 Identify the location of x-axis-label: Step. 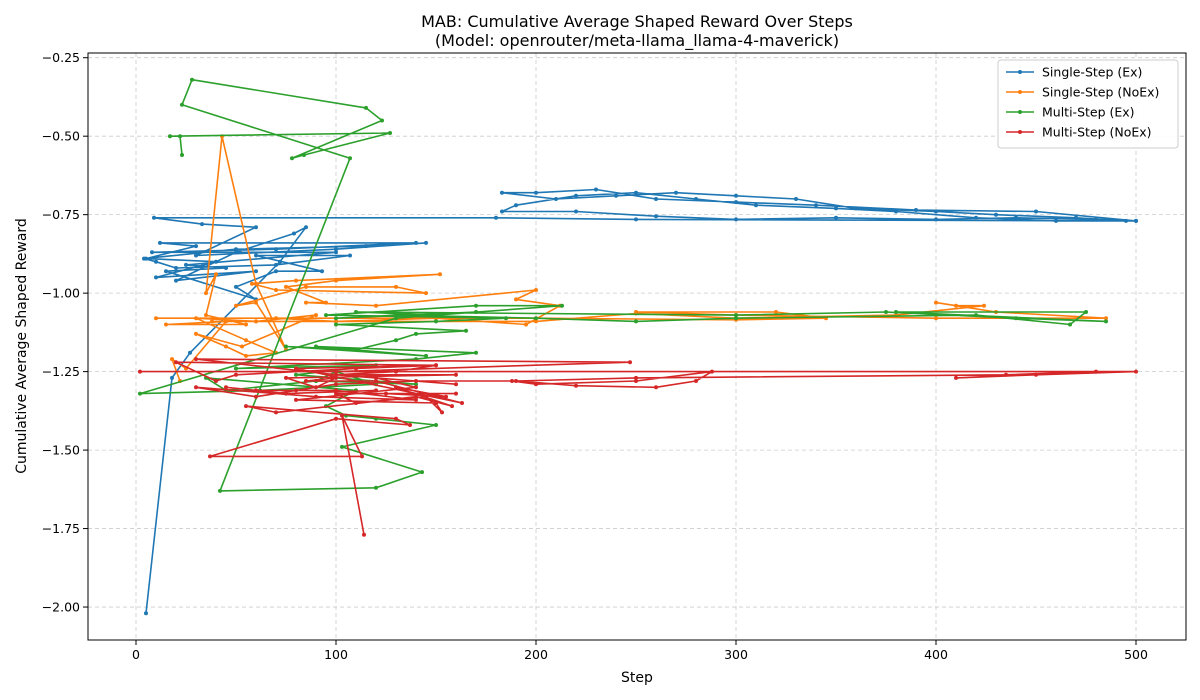
(637, 678).